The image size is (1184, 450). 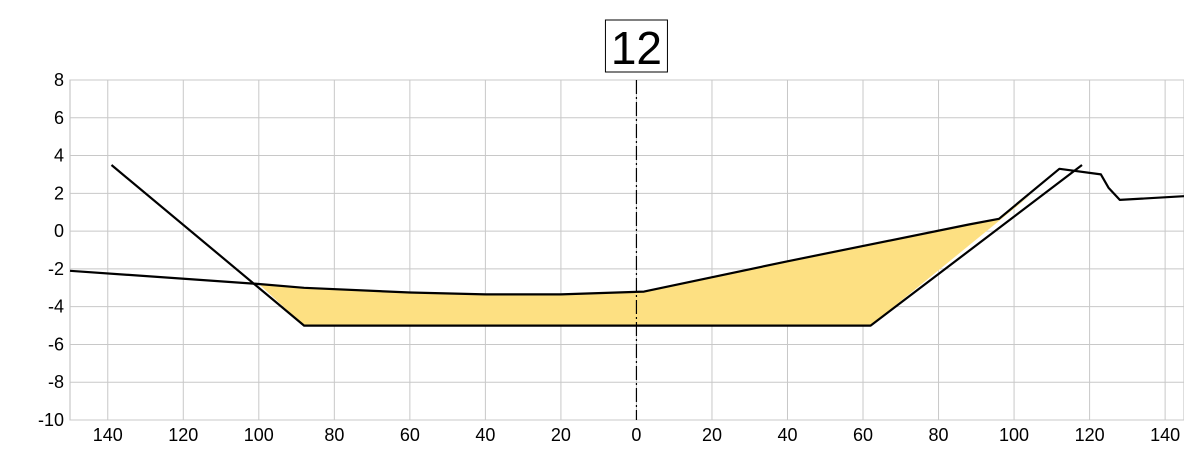 I want to click on chart-title: 12, so click(x=636, y=46).